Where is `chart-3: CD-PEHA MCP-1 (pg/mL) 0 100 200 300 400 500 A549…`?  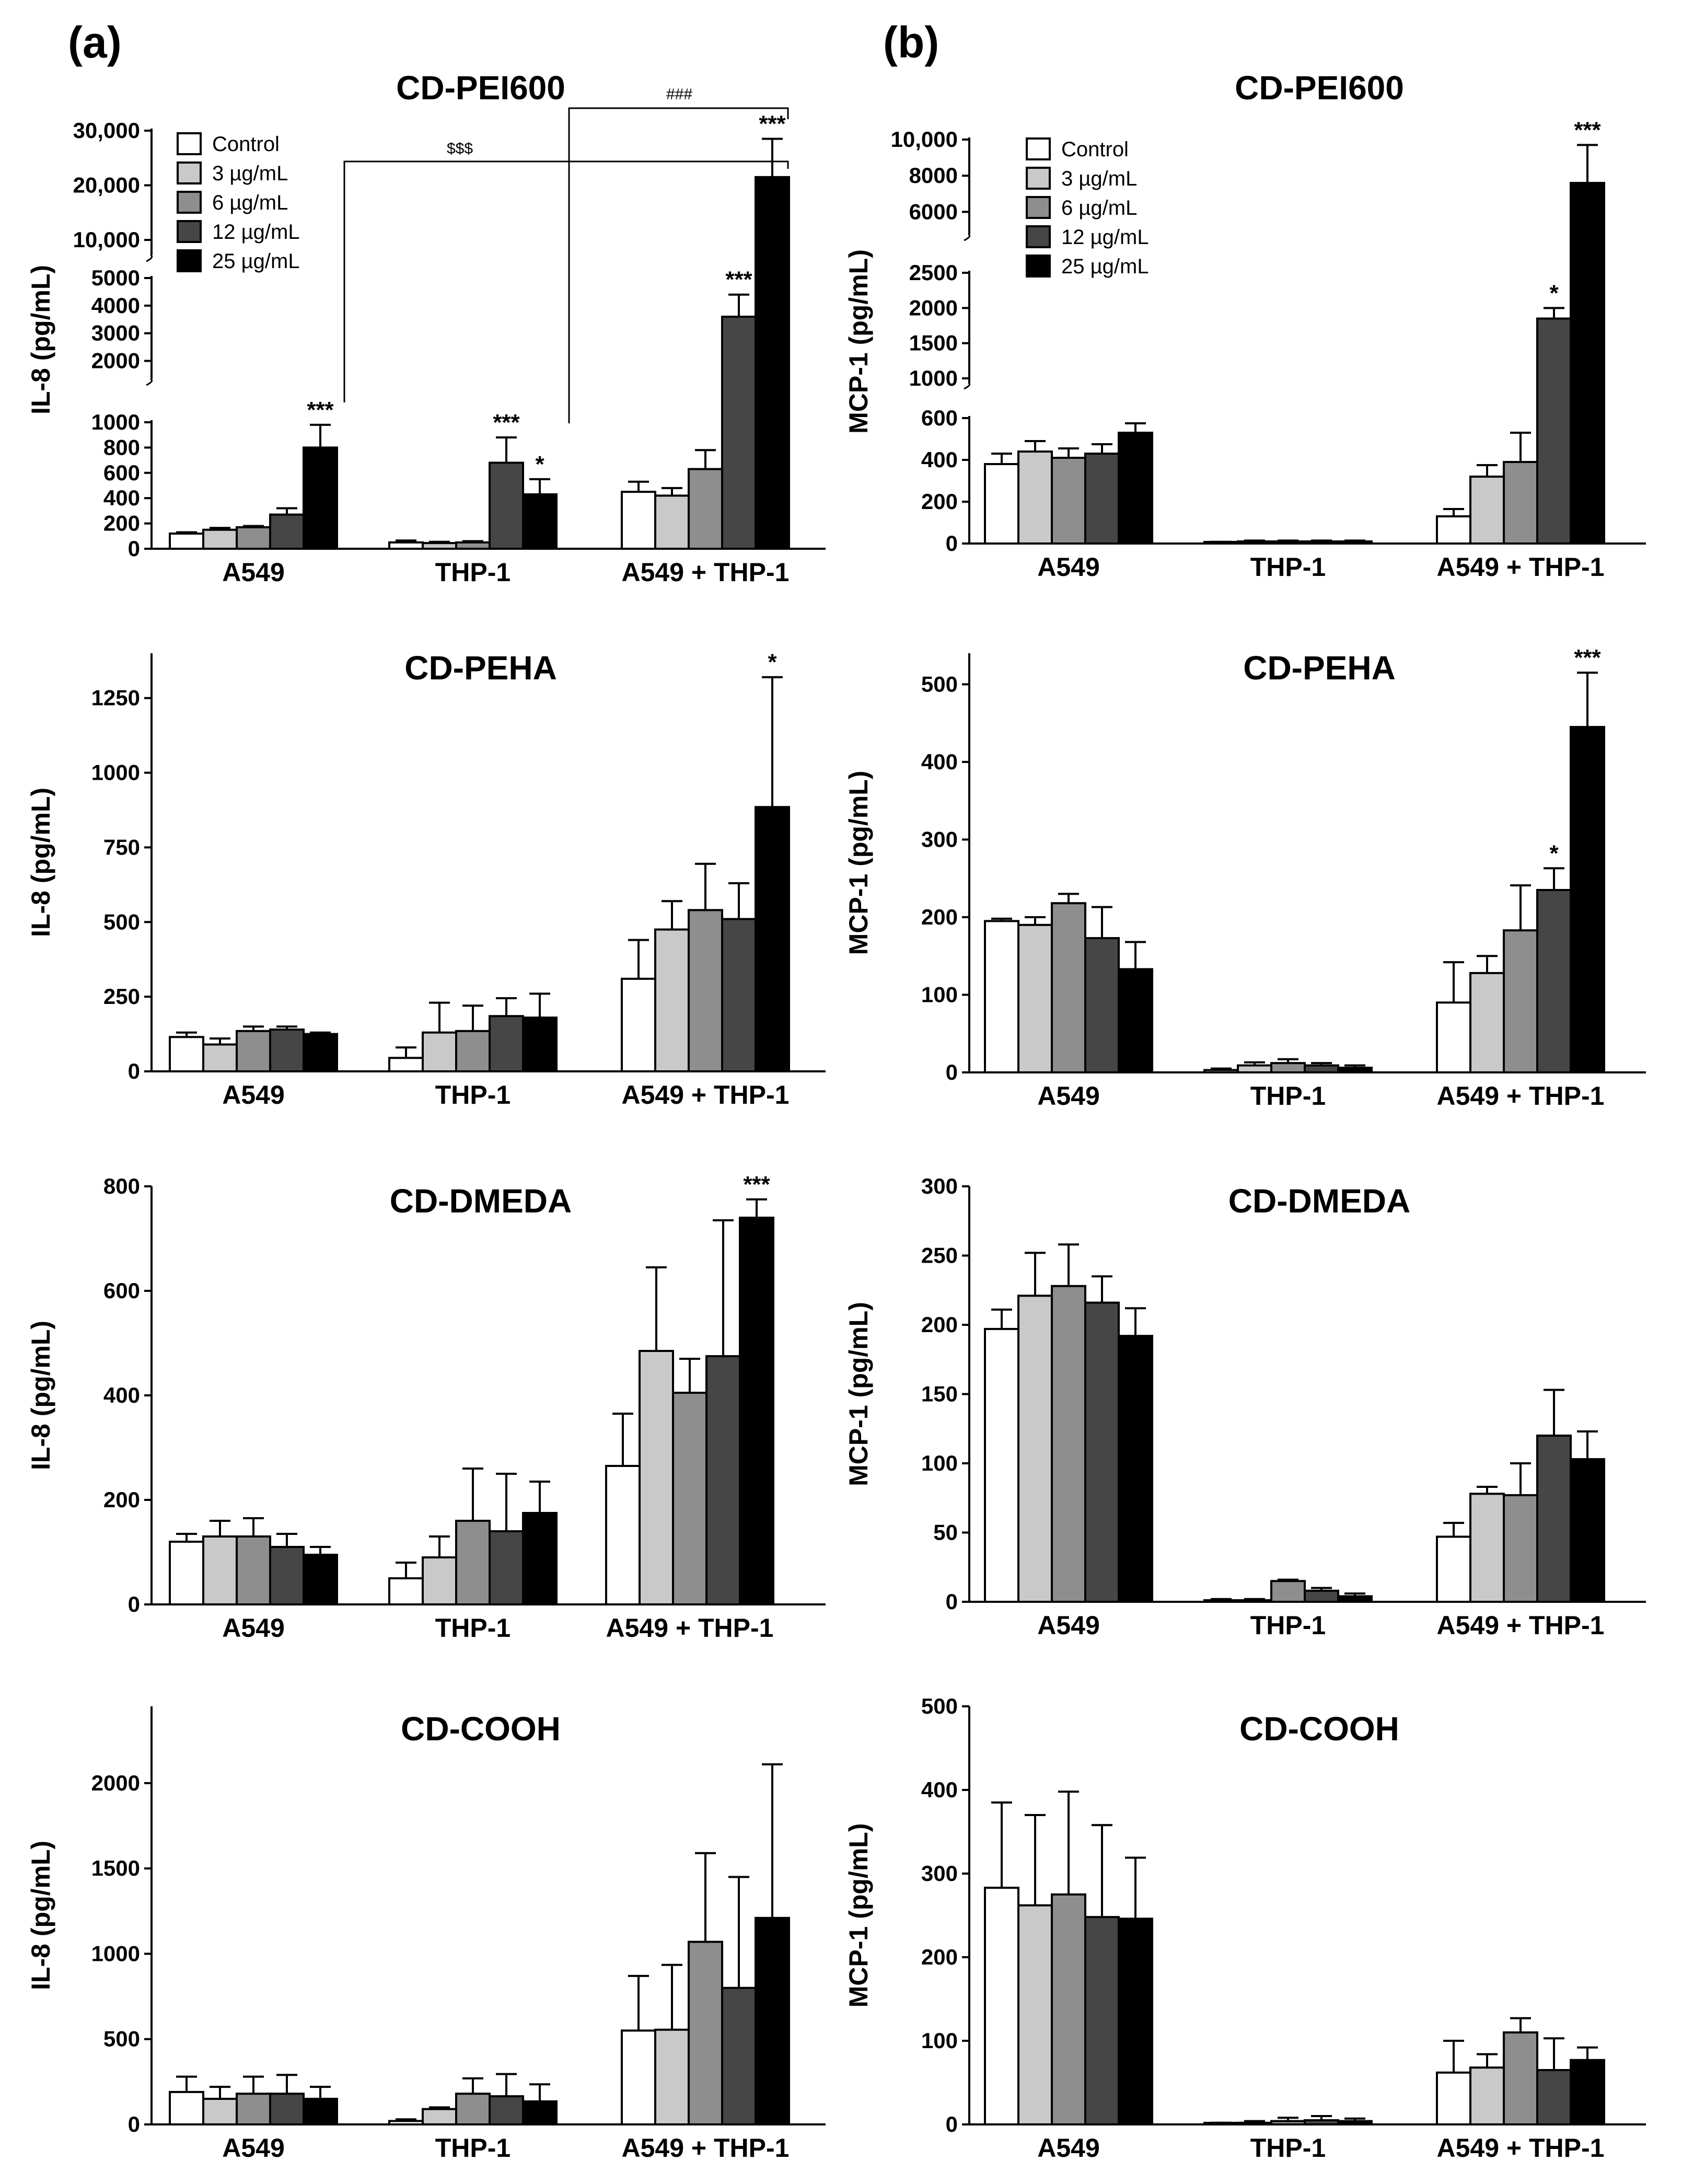
chart-3: CD-PEHA MCP-1 (pg/mL) 0 100 200 300 400 500 A549… is located at coordinates (1245, 878).